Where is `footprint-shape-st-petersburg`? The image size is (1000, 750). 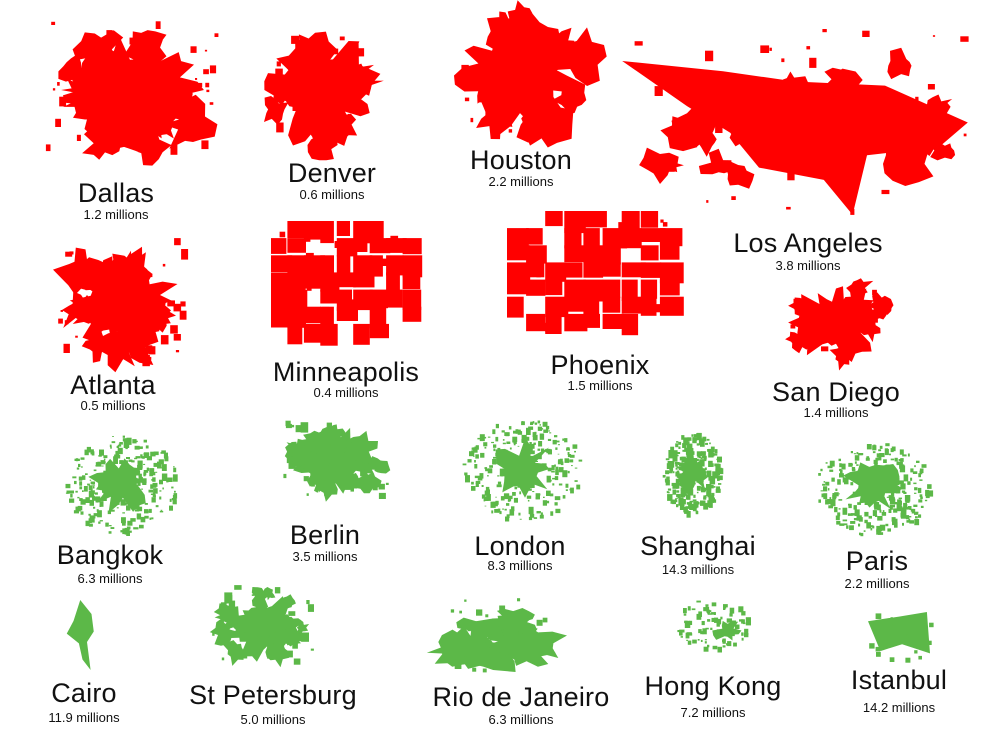
footprint-shape-st-petersburg is located at coordinates (261, 626).